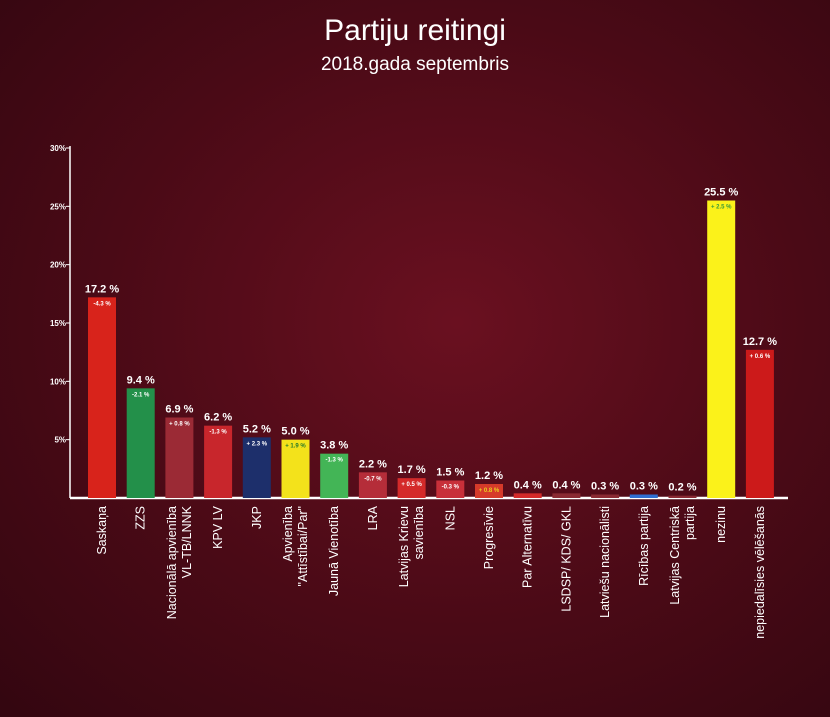 The image size is (830, 717). What do you see at coordinates (721, 208) in the screenshot?
I see `bar-change-label: + 2.5 %` at bounding box center [721, 208].